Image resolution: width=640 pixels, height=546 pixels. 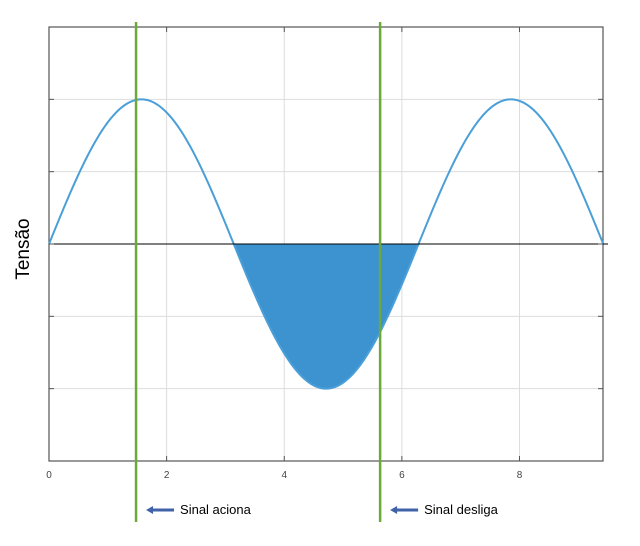 What do you see at coordinates (49, 475) in the screenshot?
I see `x-tick-label: 0` at bounding box center [49, 475].